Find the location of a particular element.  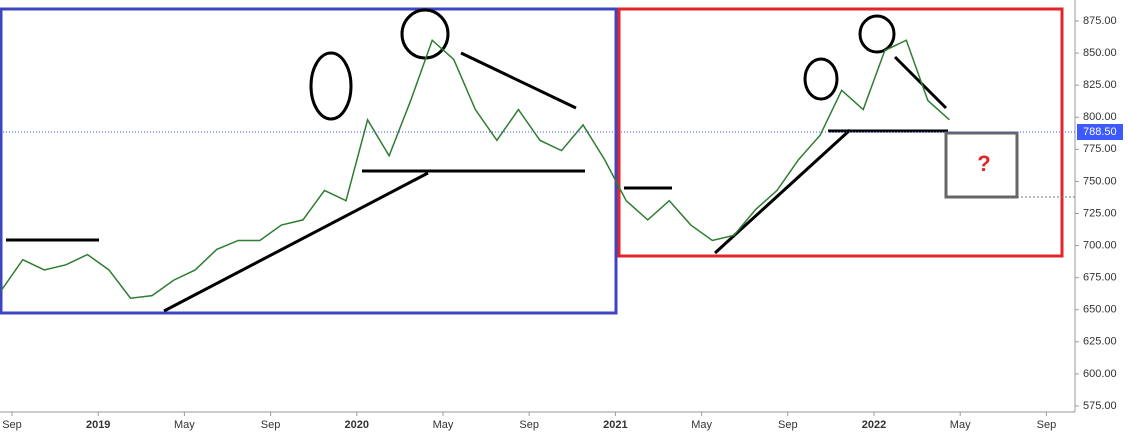

x-tick-label: 2021 is located at coordinates (615, 425).